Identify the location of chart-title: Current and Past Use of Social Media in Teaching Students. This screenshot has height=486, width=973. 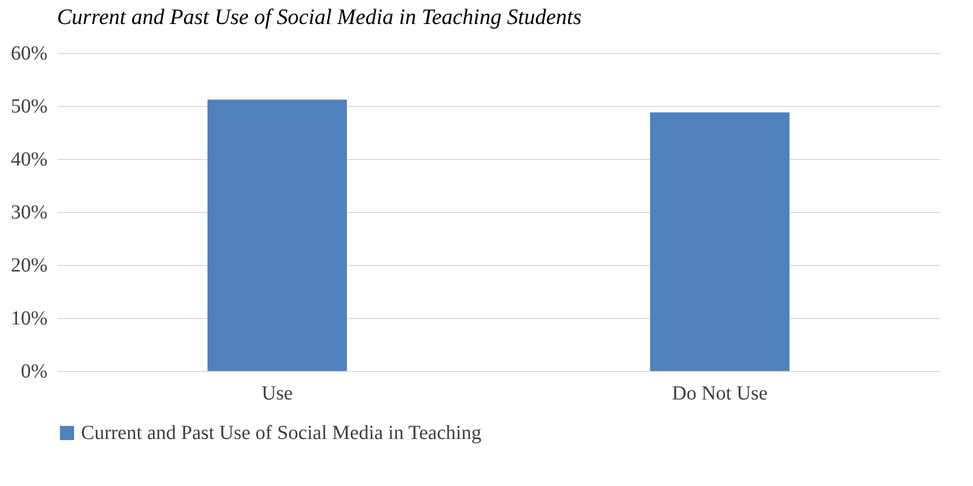
(319, 16).